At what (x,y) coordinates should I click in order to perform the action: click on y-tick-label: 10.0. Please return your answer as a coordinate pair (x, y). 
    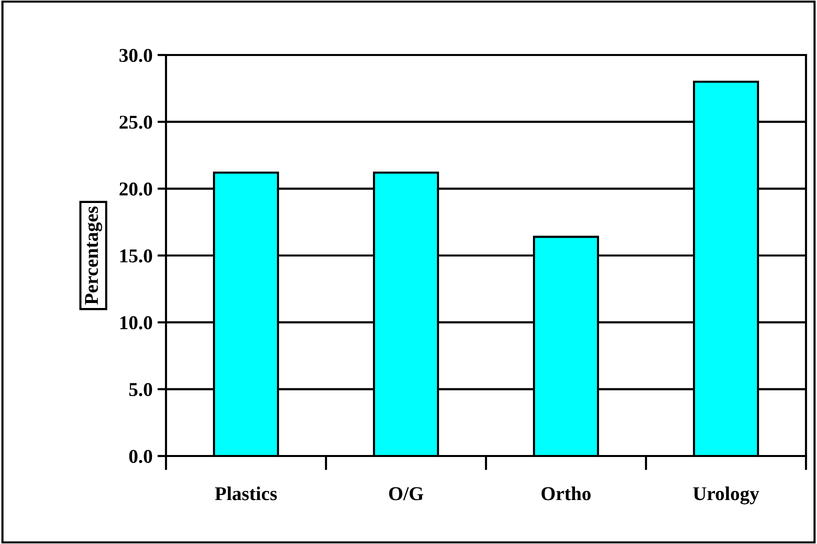
    Looking at the image, I should click on (136, 323).